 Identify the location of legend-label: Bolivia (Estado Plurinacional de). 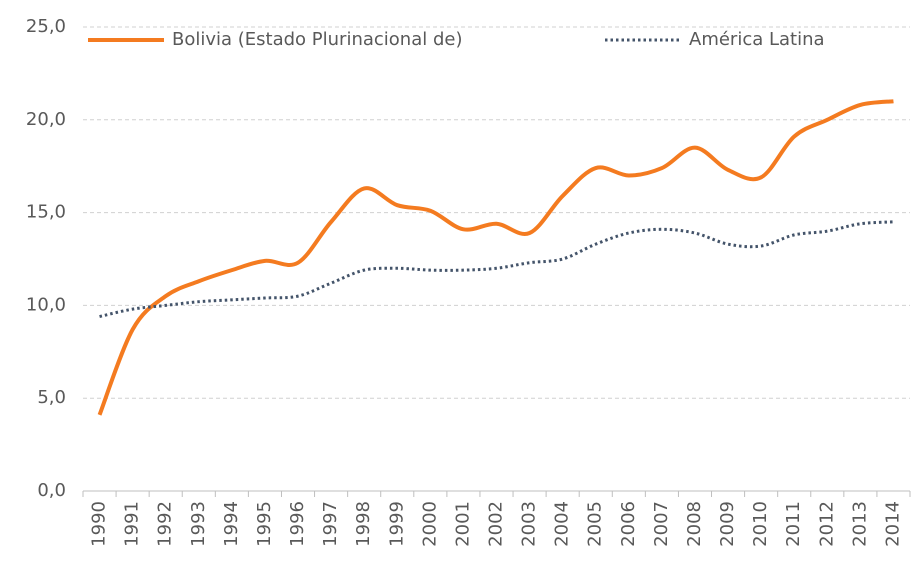
(317, 39).